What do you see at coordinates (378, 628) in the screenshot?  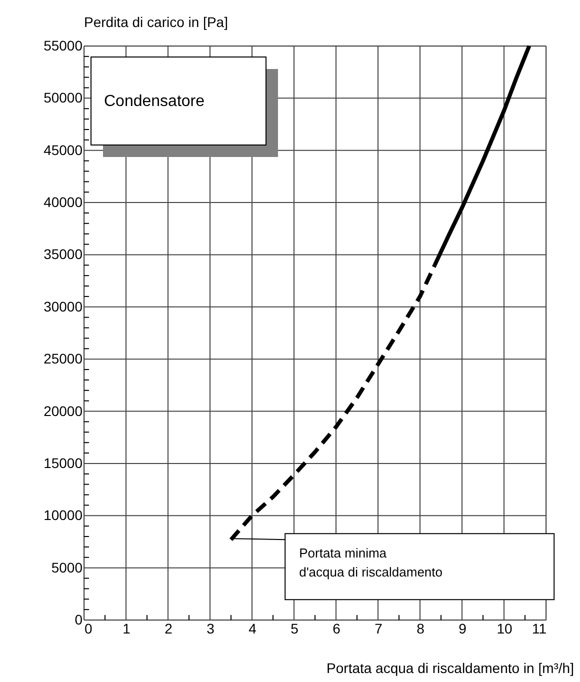 I see `x-tick-label: 7` at bounding box center [378, 628].